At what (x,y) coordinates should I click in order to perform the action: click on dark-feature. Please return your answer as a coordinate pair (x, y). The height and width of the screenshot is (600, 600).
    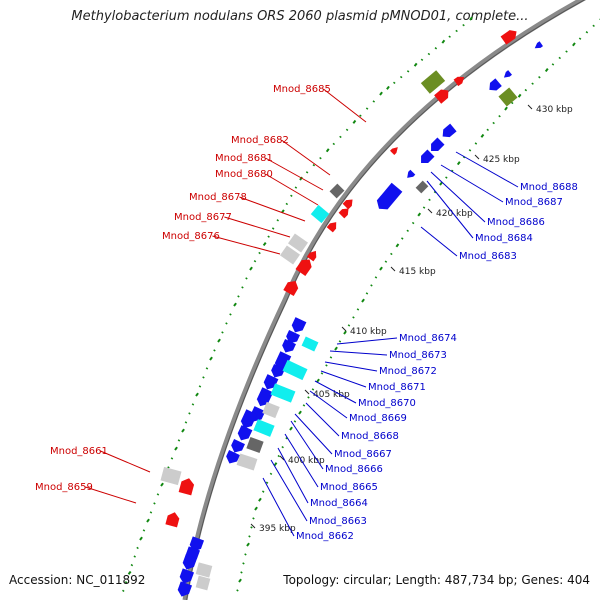
    Looking at the image, I should click on (255, 445).